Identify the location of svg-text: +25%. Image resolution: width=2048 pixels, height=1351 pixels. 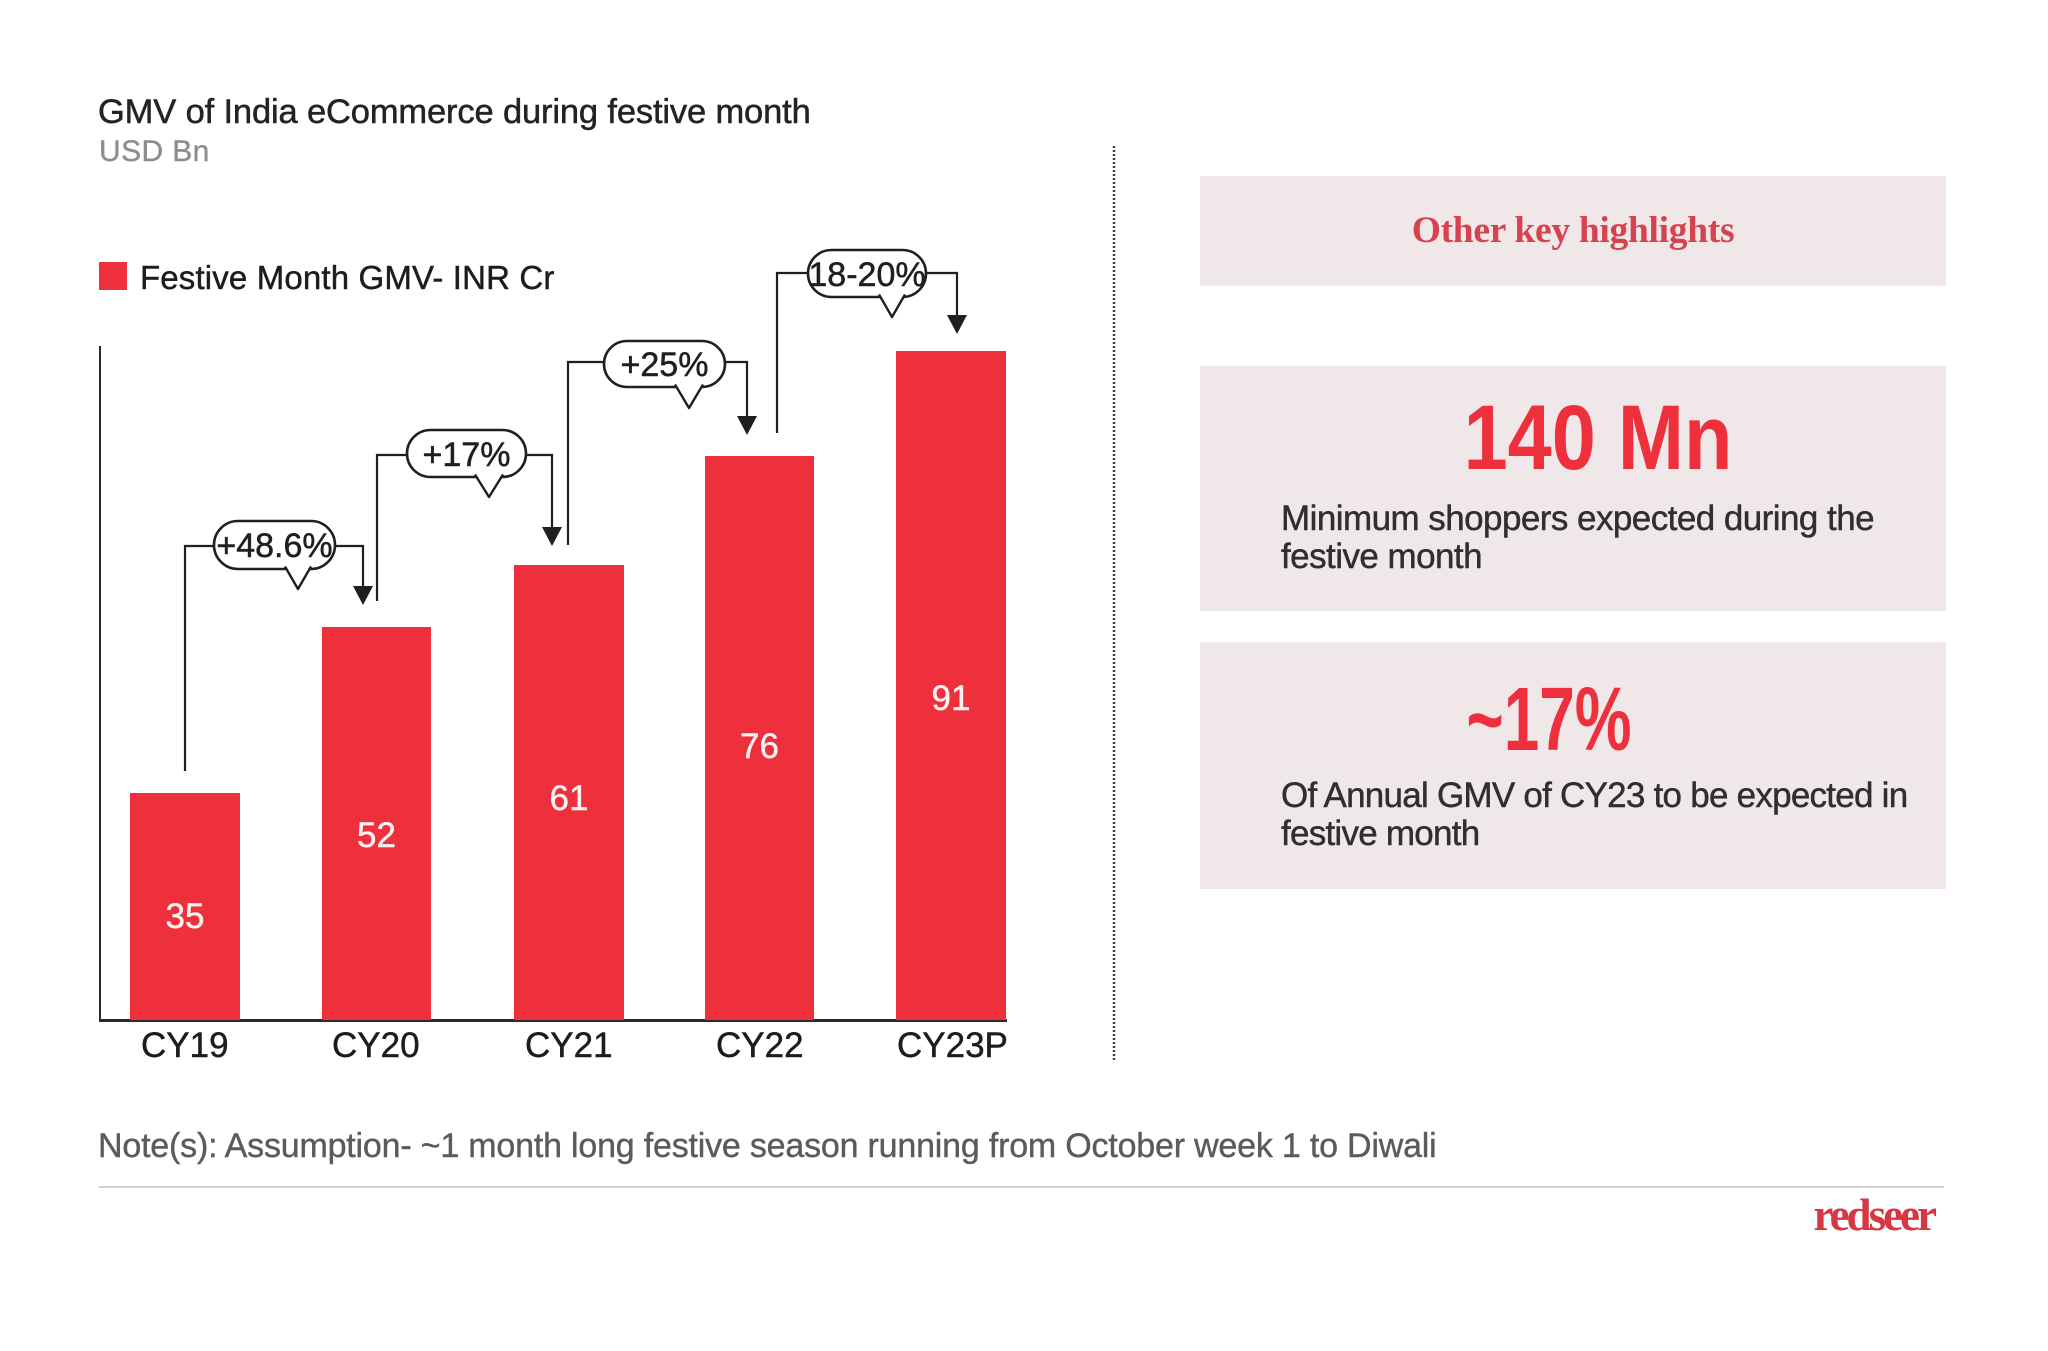
(665, 365).